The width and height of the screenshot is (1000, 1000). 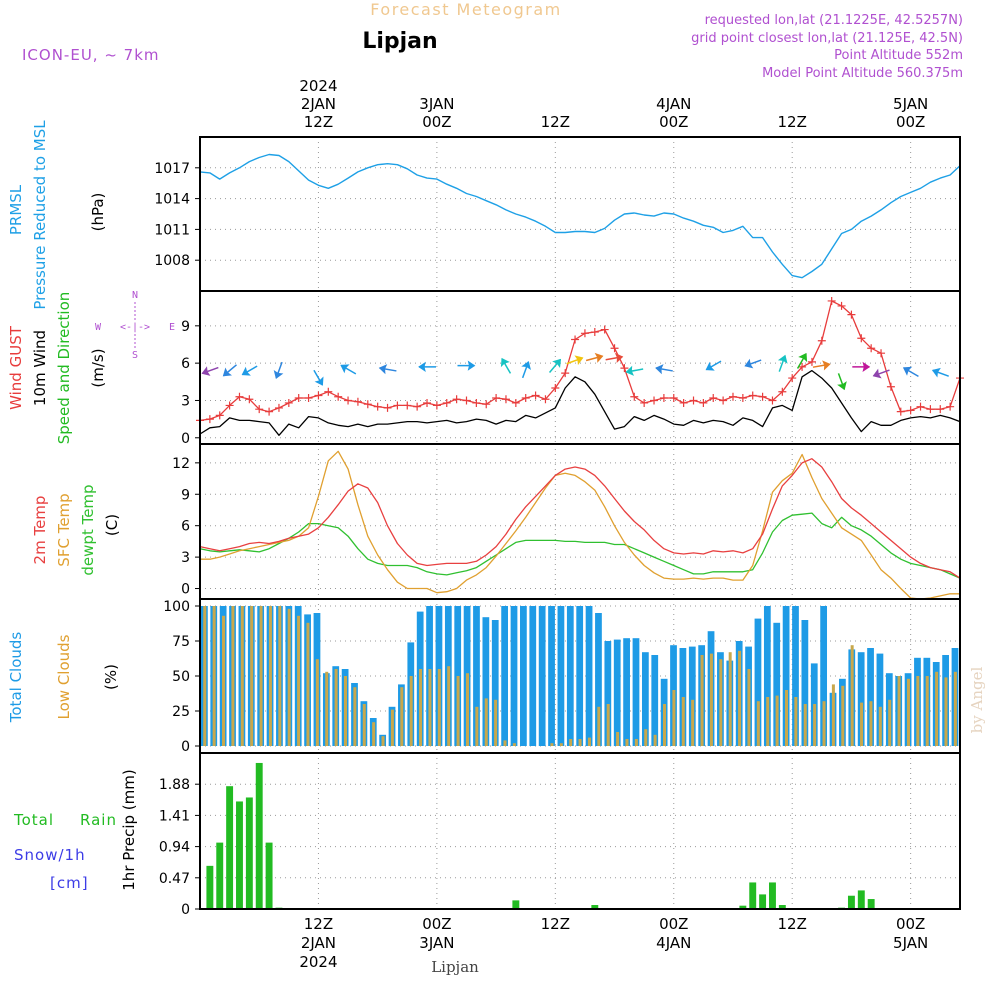 What do you see at coordinates (111, 677) in the screenshot?
I see `cloud-unit: (%)` at bounding box center [111, 677].